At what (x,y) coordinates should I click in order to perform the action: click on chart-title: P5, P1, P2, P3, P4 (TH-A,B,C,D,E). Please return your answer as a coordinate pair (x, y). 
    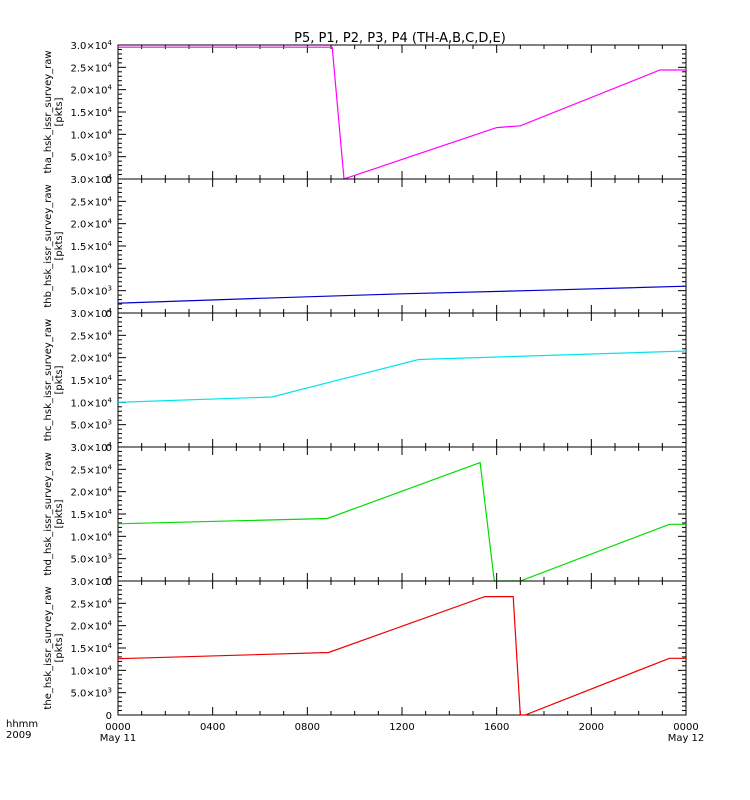
    Looking at the image, I should click on (400, 38).